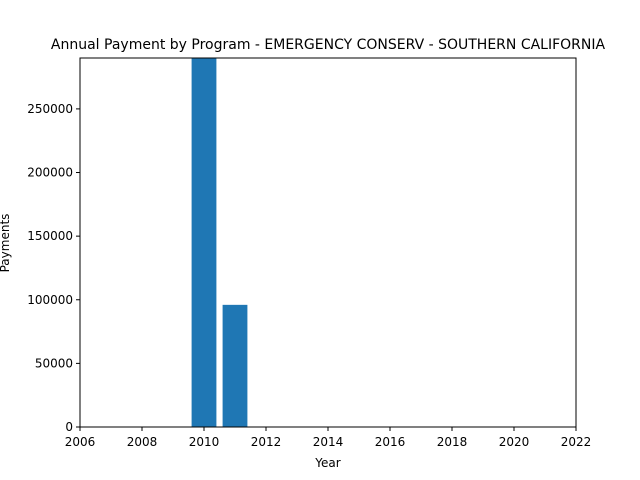 The image size is (640, 480). I want to click on bar-2010, so click(204, 242).